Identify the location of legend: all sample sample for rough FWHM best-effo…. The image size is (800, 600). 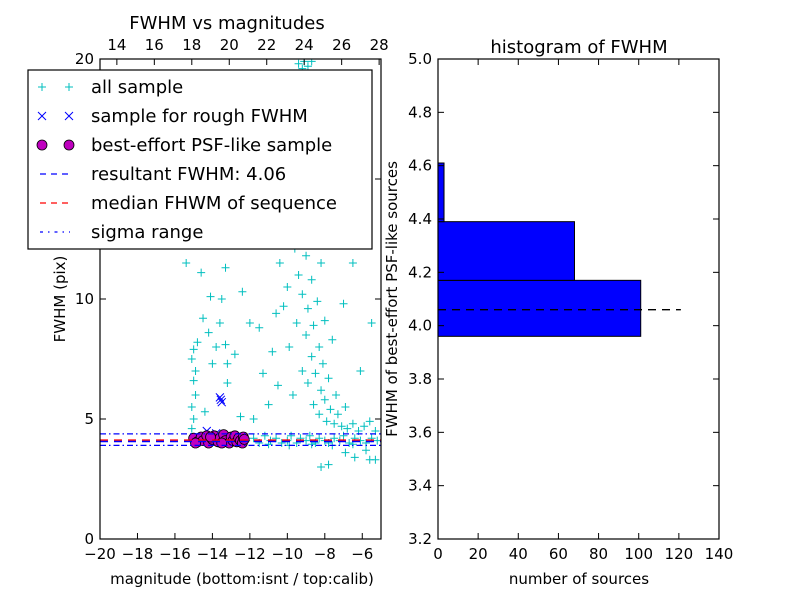
(200, 159).